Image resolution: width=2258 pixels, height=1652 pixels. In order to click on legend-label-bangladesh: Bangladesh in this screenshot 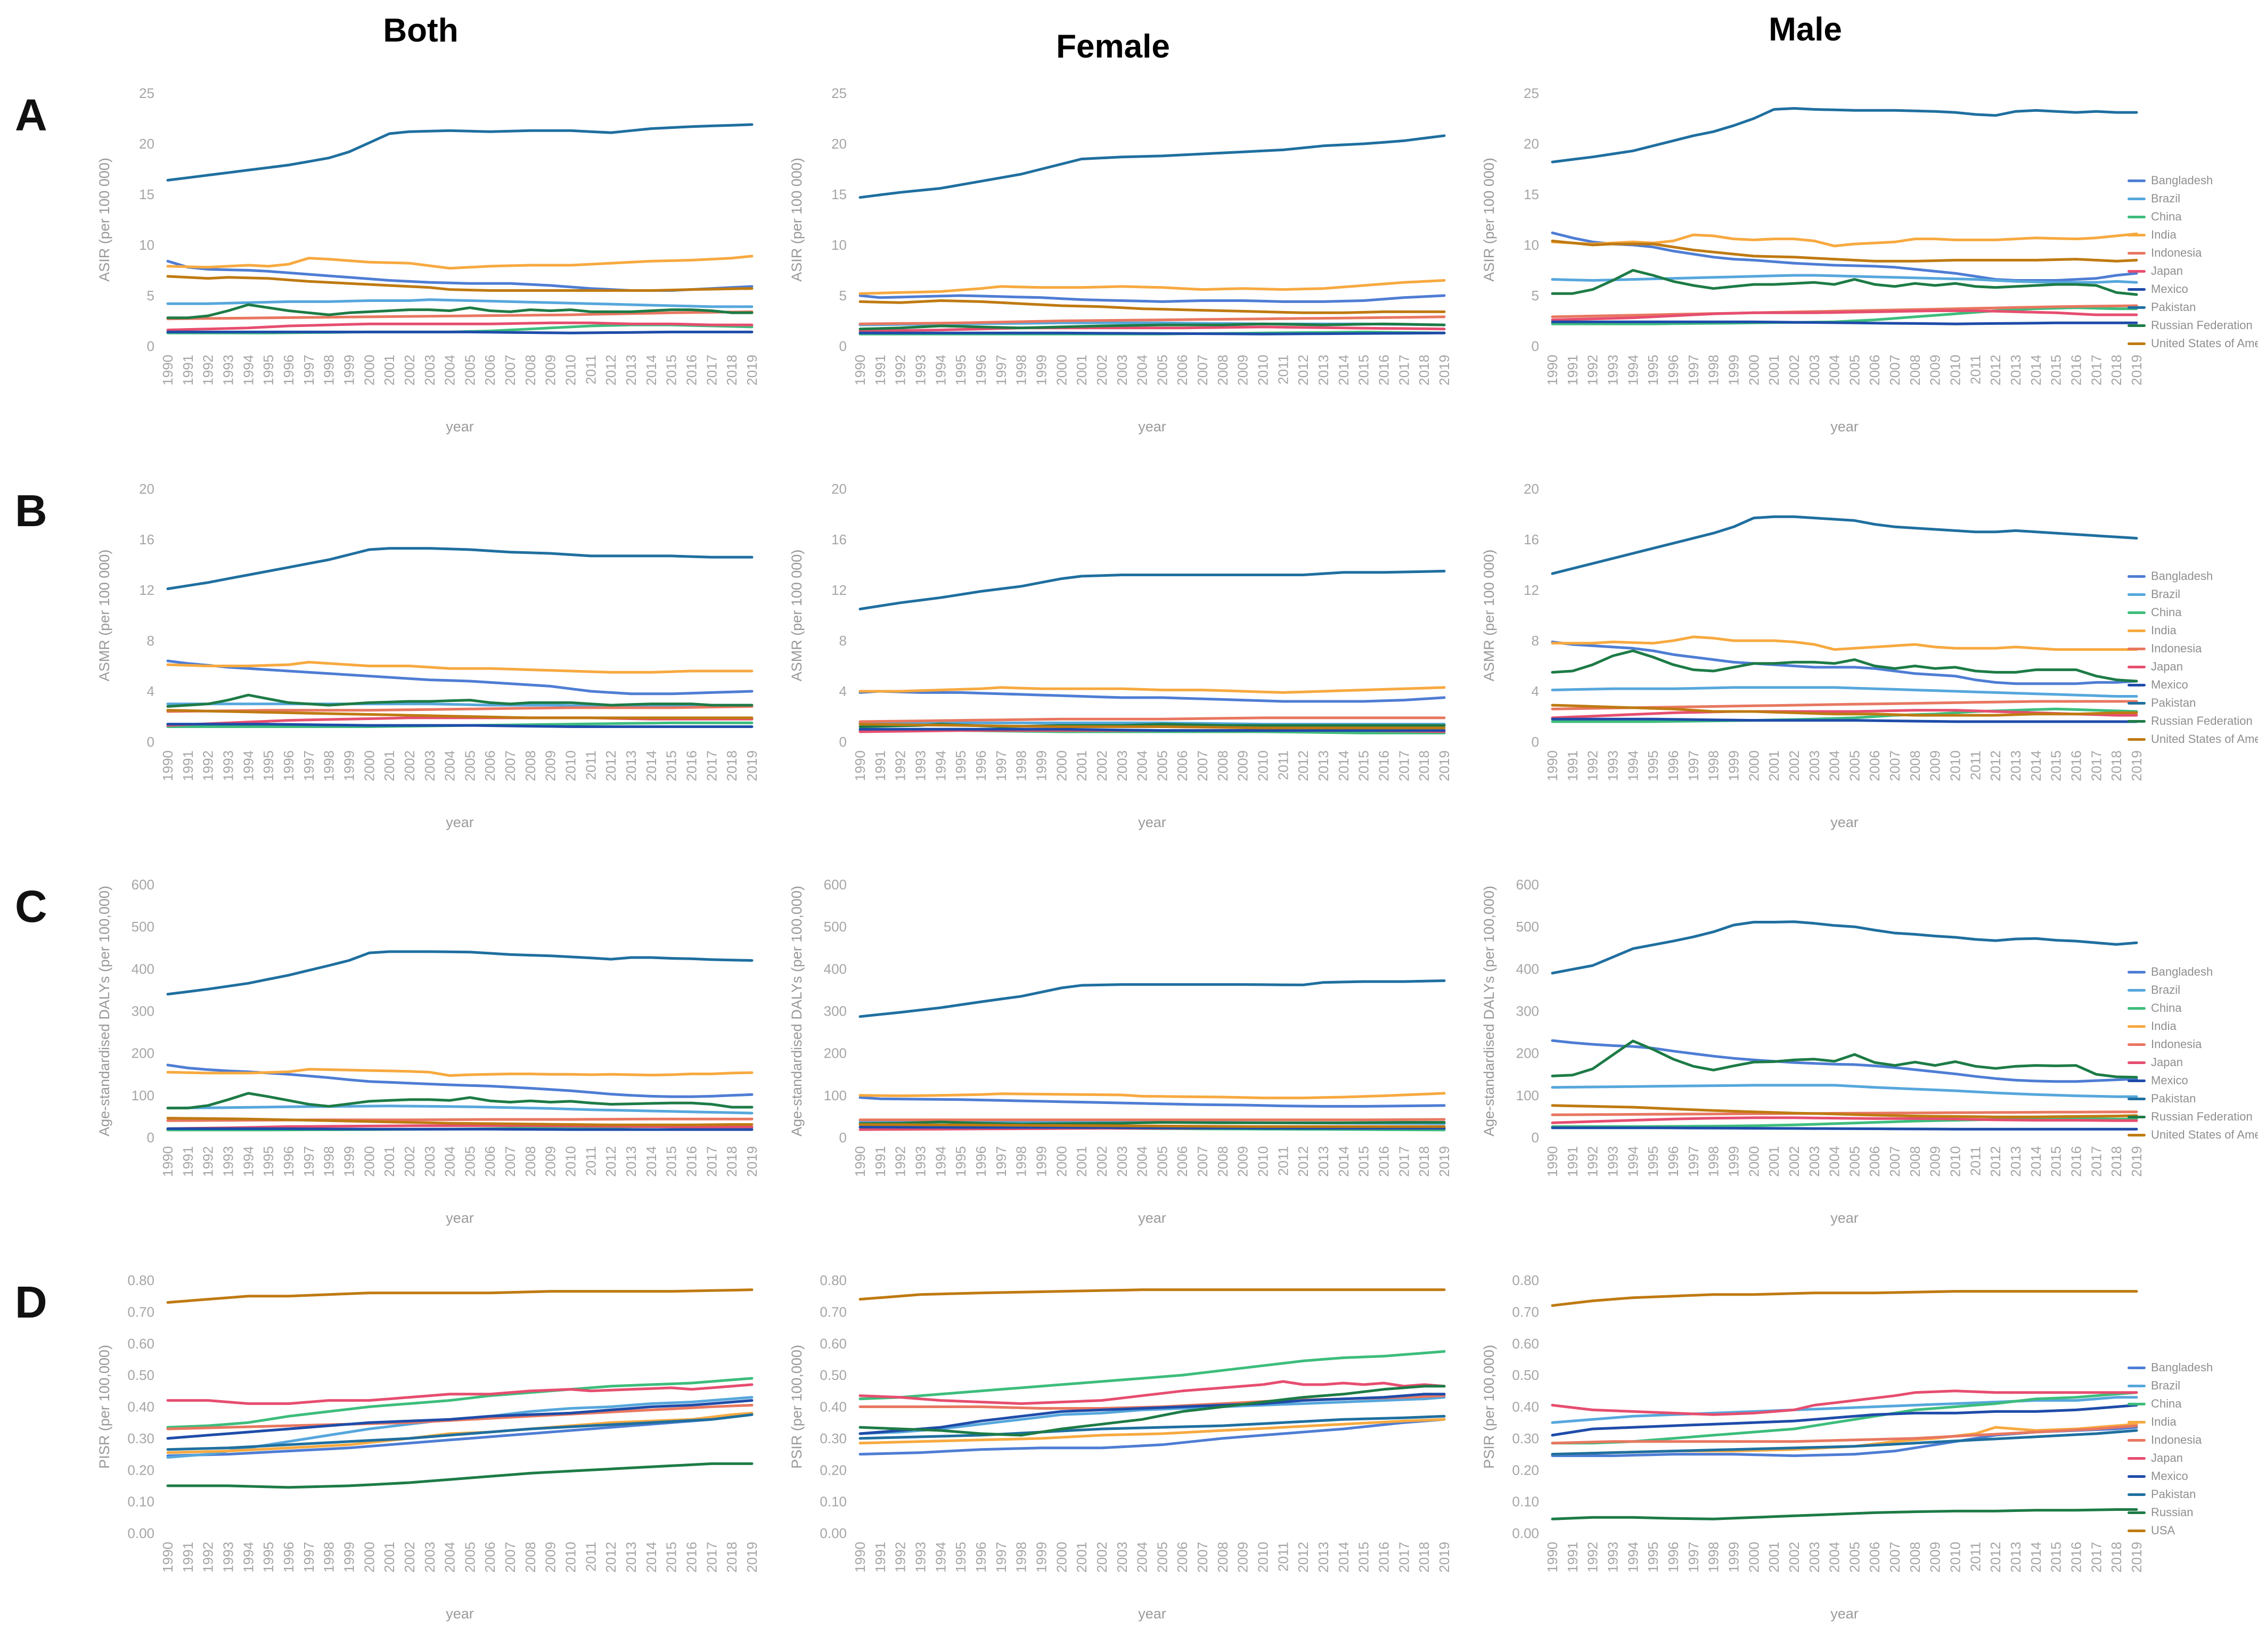, I will do `click(2182, 1367)`.